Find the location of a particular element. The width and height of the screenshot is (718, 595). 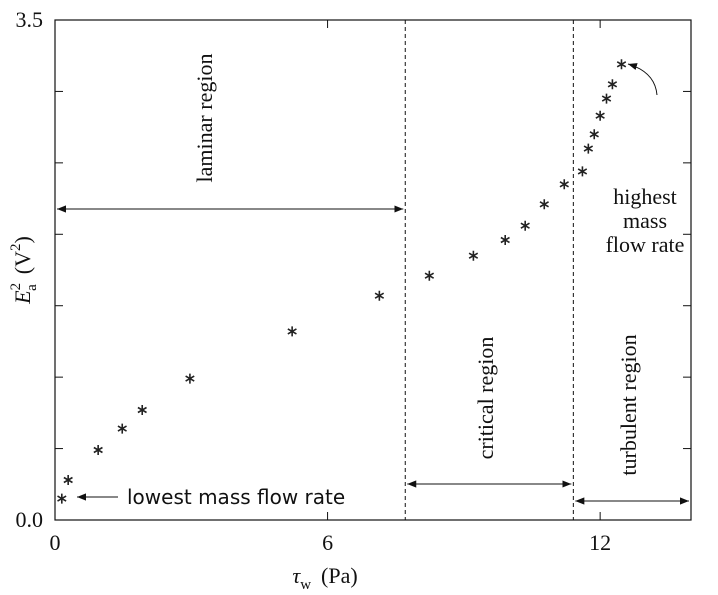

annotation: mass is located at coordinates (645, 220).